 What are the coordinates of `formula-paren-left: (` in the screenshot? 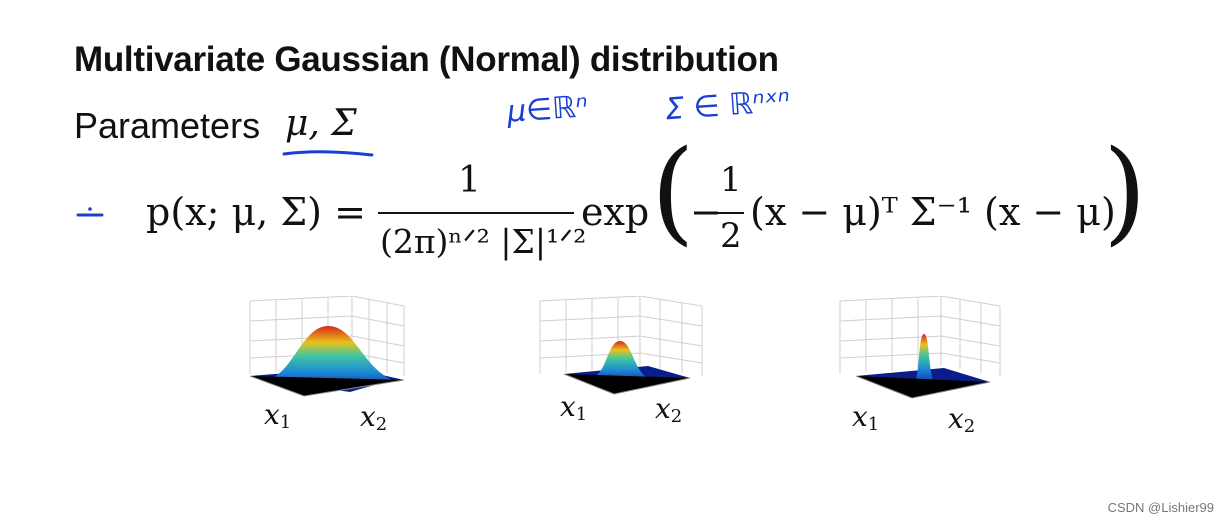 It's located at (673, 192).